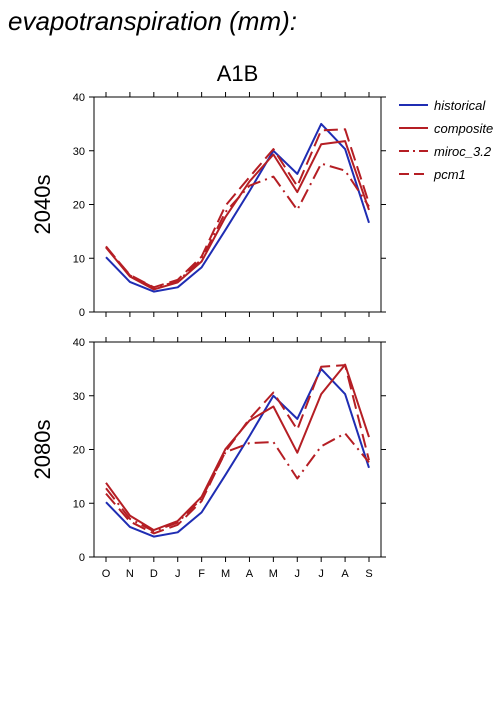 The width and height of the screenshot is (501, 709). I want to click on legend-label-miroc_3.2: miroc_3.2, so click(463, 151).